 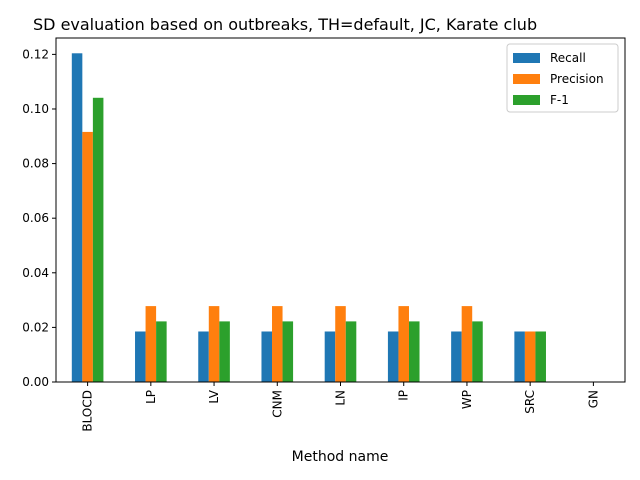 What do you see at coordinates (87, 256) in the screenshot?
I see `bar-precision-blocd` at bounding box center [87, 256].